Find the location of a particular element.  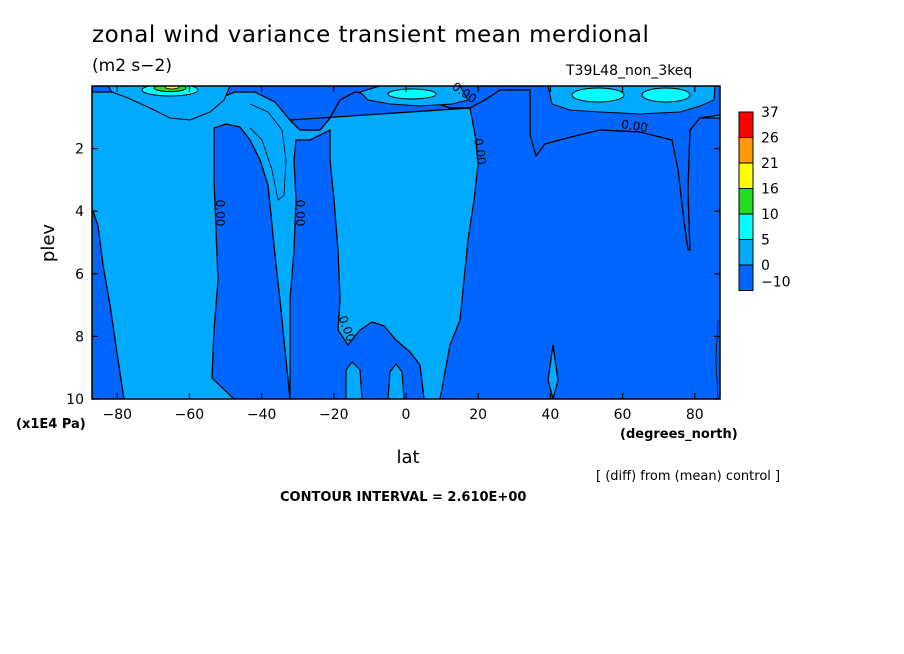

y-tick-label: 2 is located at coordinates (79, 150).